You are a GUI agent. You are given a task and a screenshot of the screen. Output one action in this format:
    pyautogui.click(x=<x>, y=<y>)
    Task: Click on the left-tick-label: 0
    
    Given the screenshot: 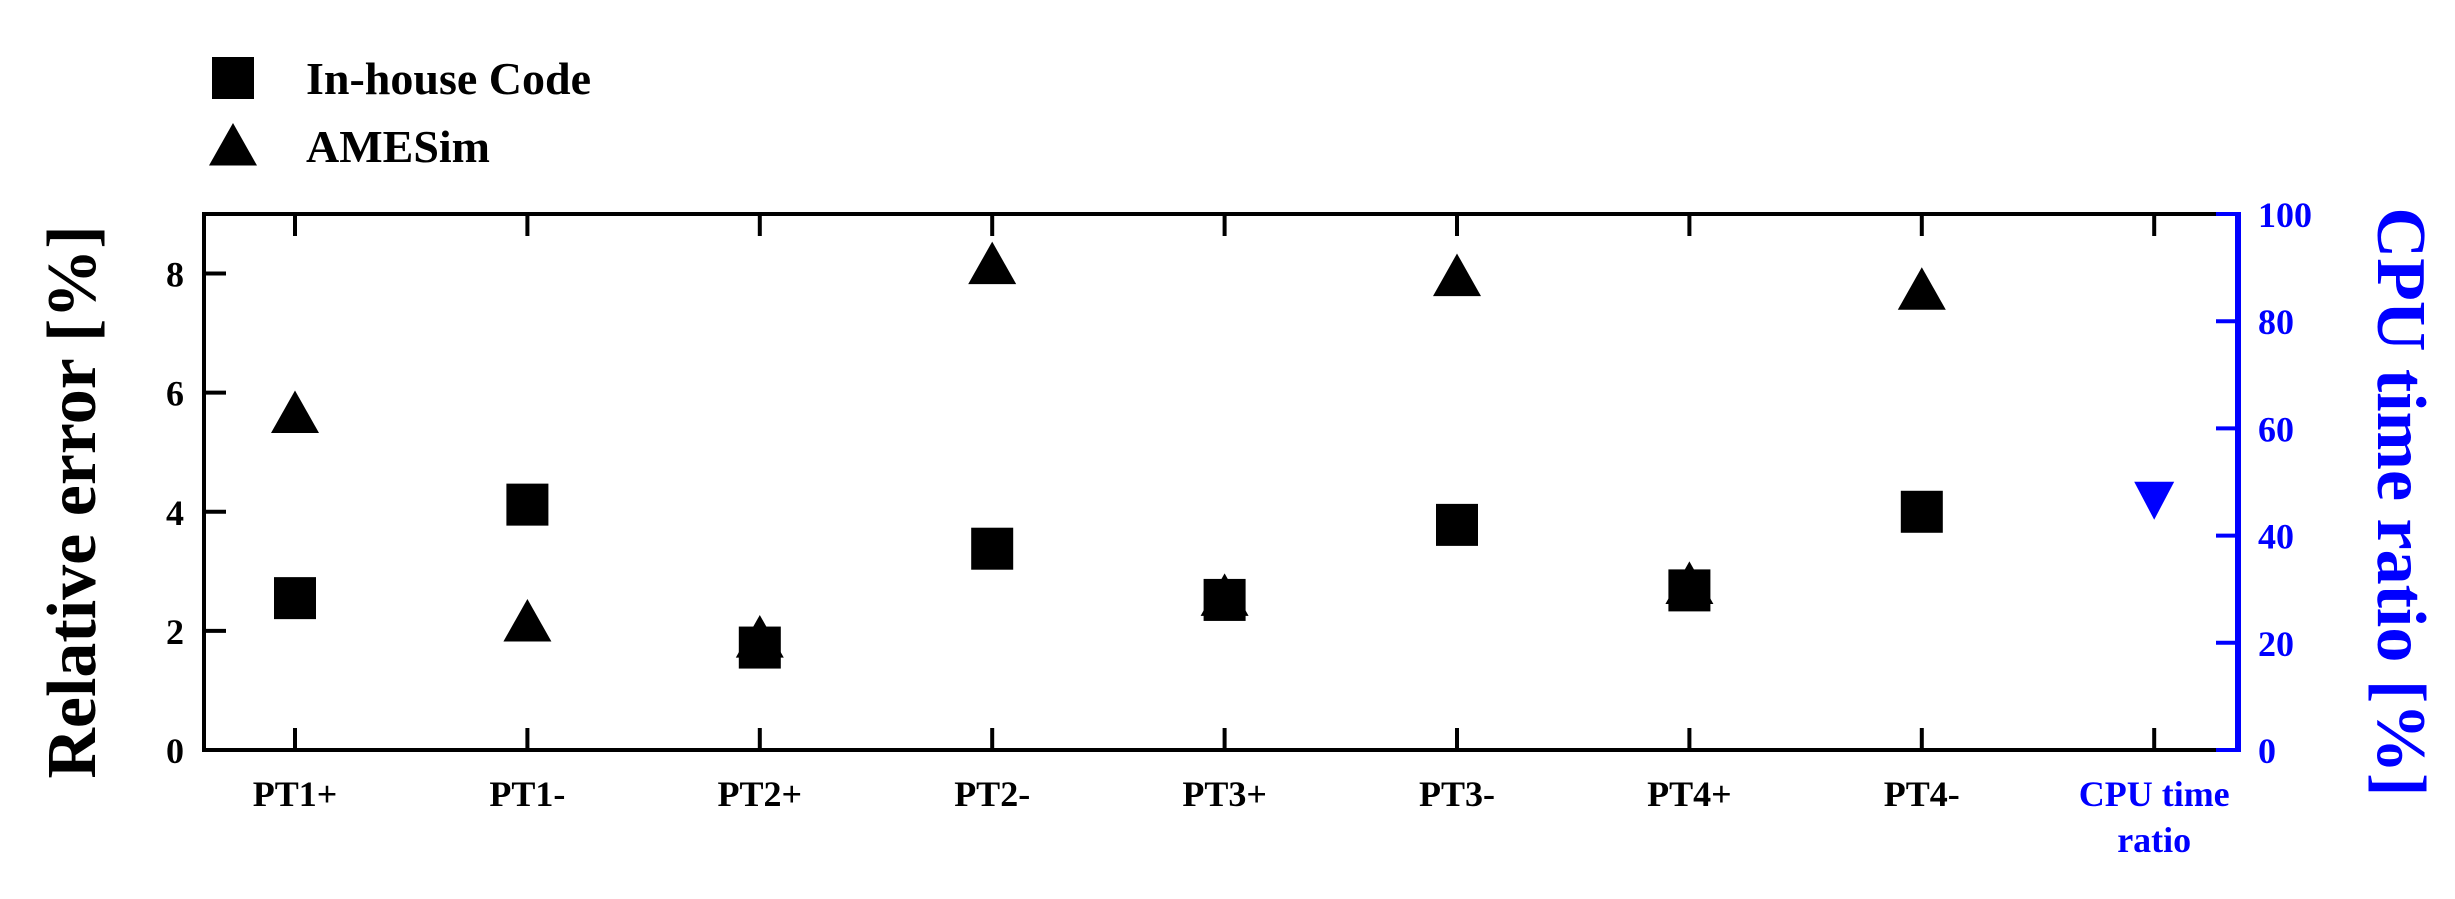 What is the action you would take?
    pyautogui.click(x=175, y=751)
    